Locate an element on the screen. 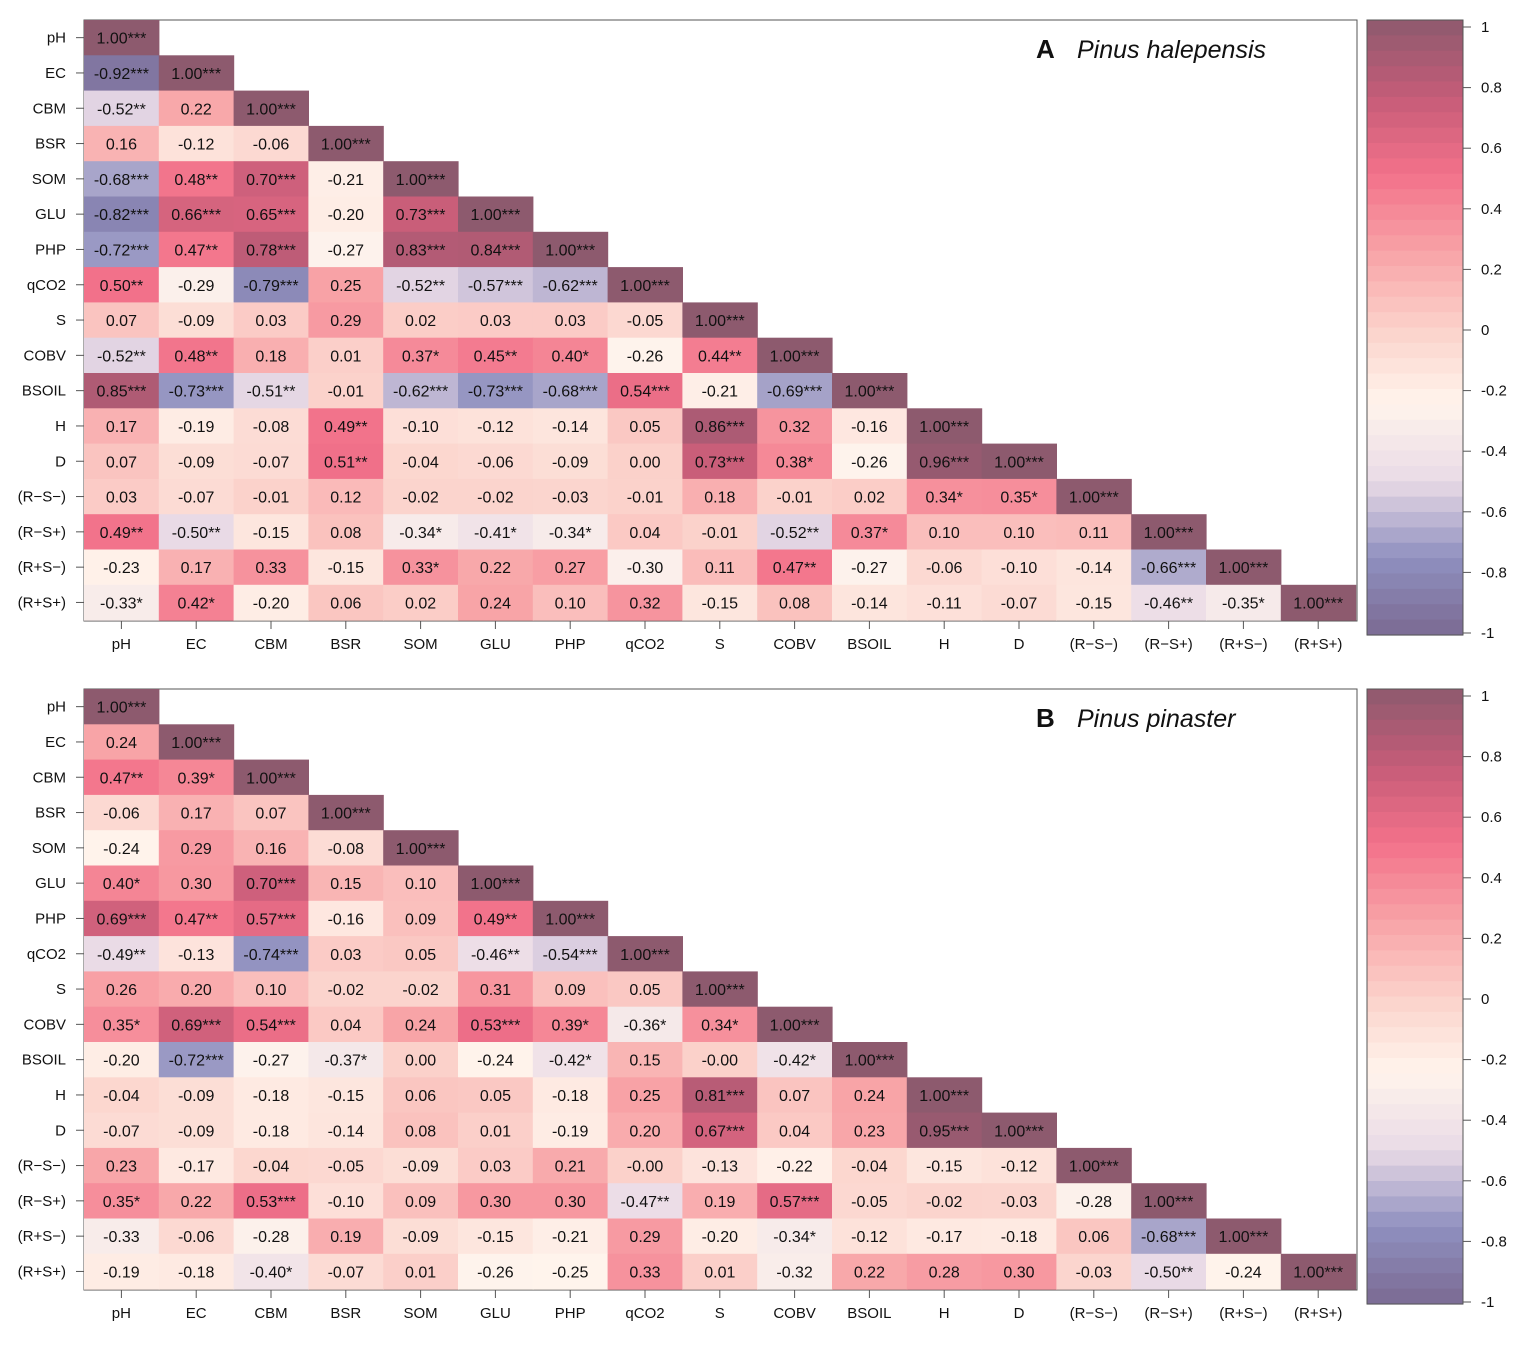 The image size is (1523, 1346). heatmap-cell: 0.10 is located at coordinates (421, 883).